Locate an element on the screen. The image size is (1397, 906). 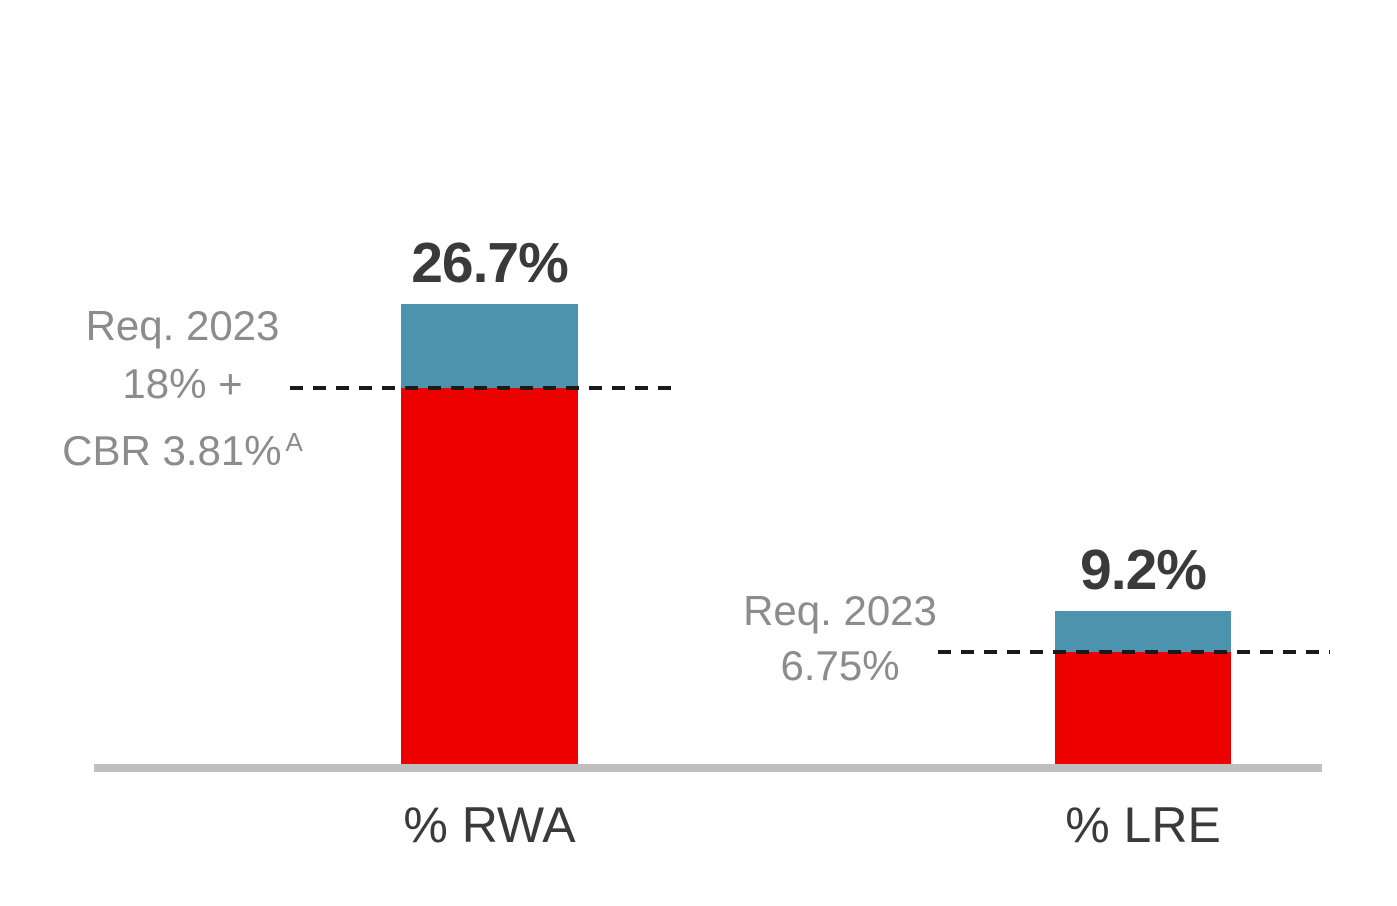
rwa-bar is located at coordinates (489, 534).